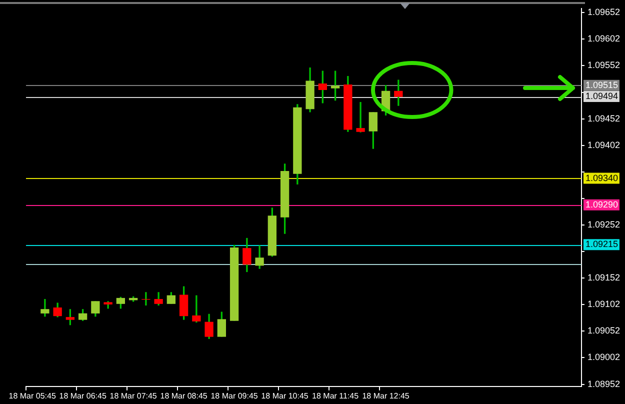 Image resolution: width=625 pixels, height=404 pixels. I want to click on ref-line-label: 1.09290, so click(601, 204).